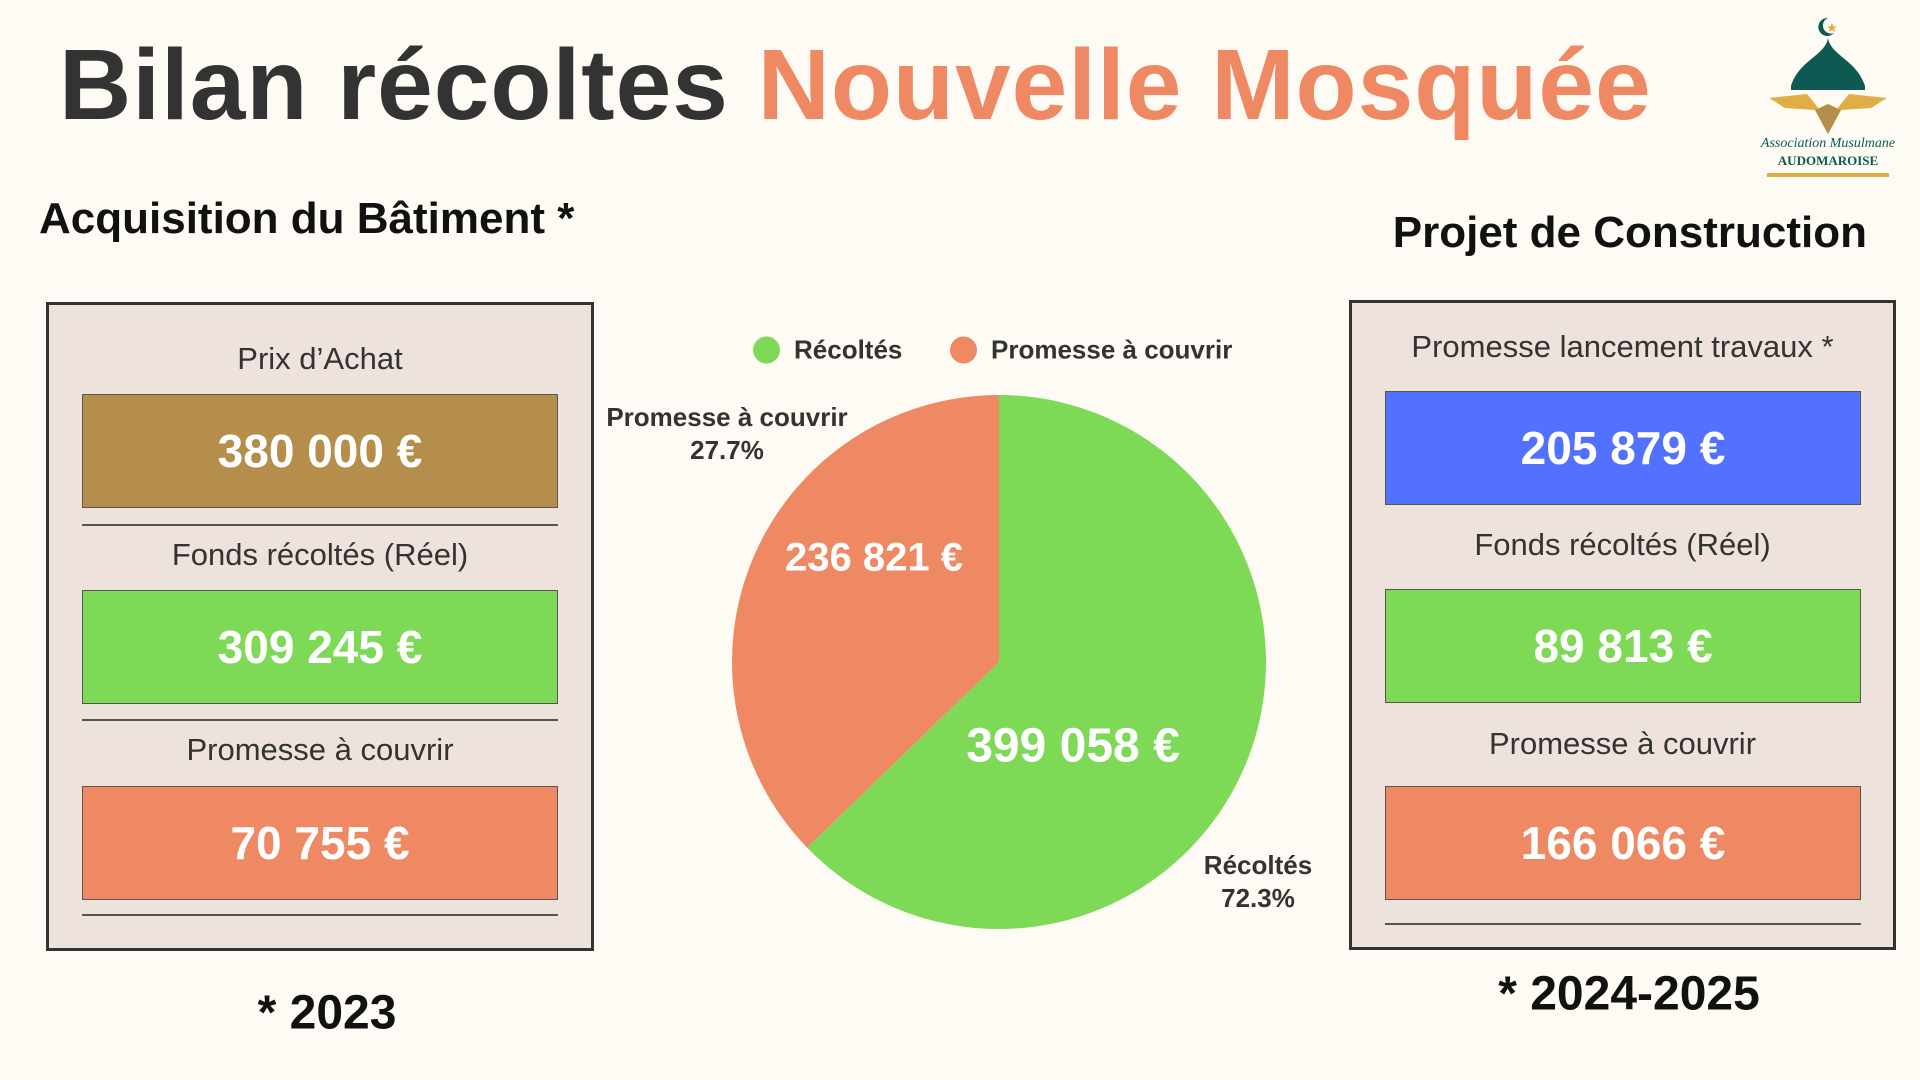 The width and height of the screenshot is (1920, 1080). I want to click on mosque-dome-book-icon: Association Musulmane AUDOMAROISE, so click(1827, 97).